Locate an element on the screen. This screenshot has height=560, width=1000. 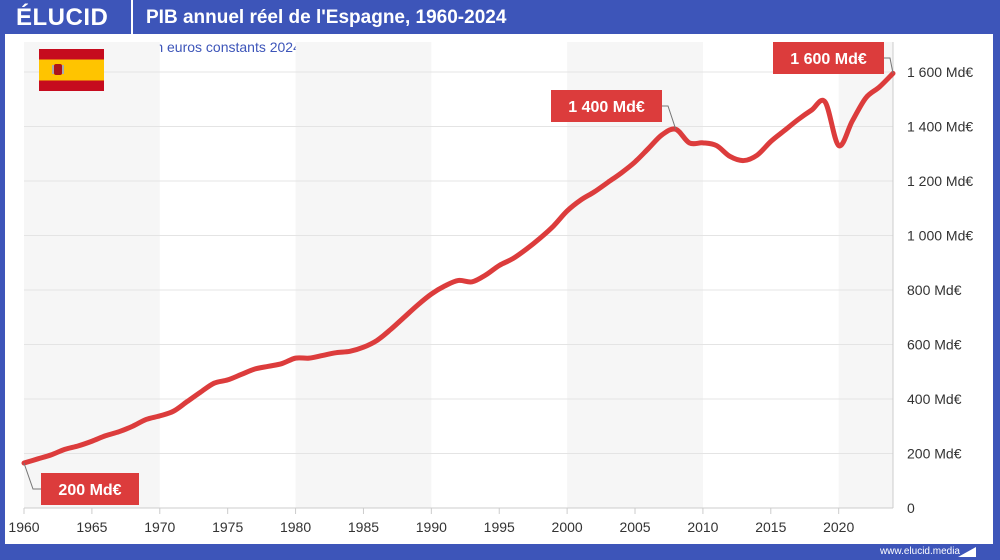
x-tick-label: 2000 is located at coordinates (567, 527).